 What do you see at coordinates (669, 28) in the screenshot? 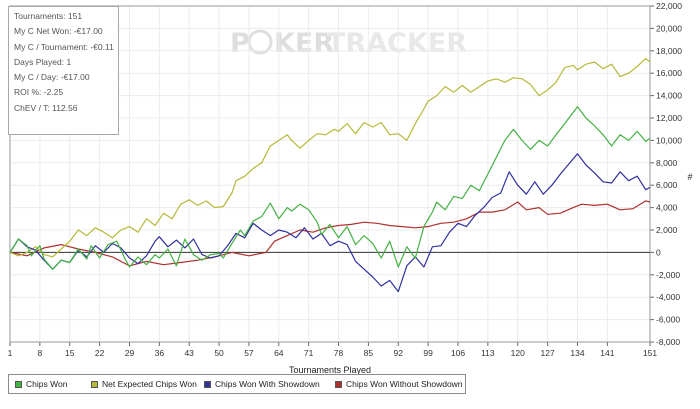
I see `y-tick-label: 20,000` at bounding box center [669, 28].